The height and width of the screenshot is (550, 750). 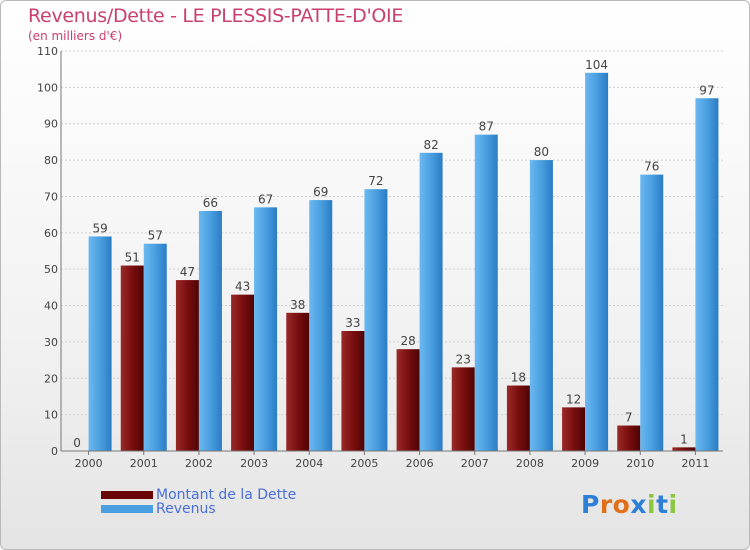 What do you see at coordinates (144, 463) in the screenshot?
I see `x-tick-label: 2001` at bounding box center [144, 463].